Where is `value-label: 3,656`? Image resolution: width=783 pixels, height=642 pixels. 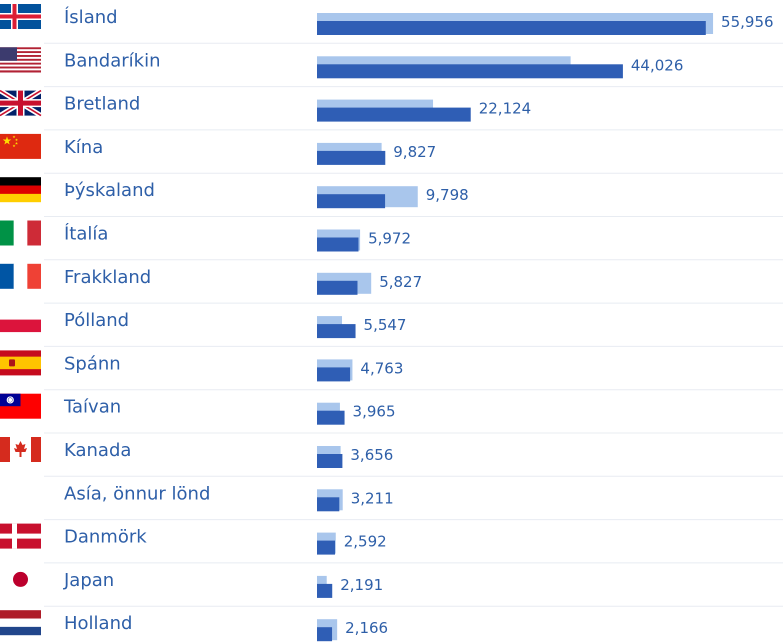 value-label: 3,656 is located at coordinates (371, 455).